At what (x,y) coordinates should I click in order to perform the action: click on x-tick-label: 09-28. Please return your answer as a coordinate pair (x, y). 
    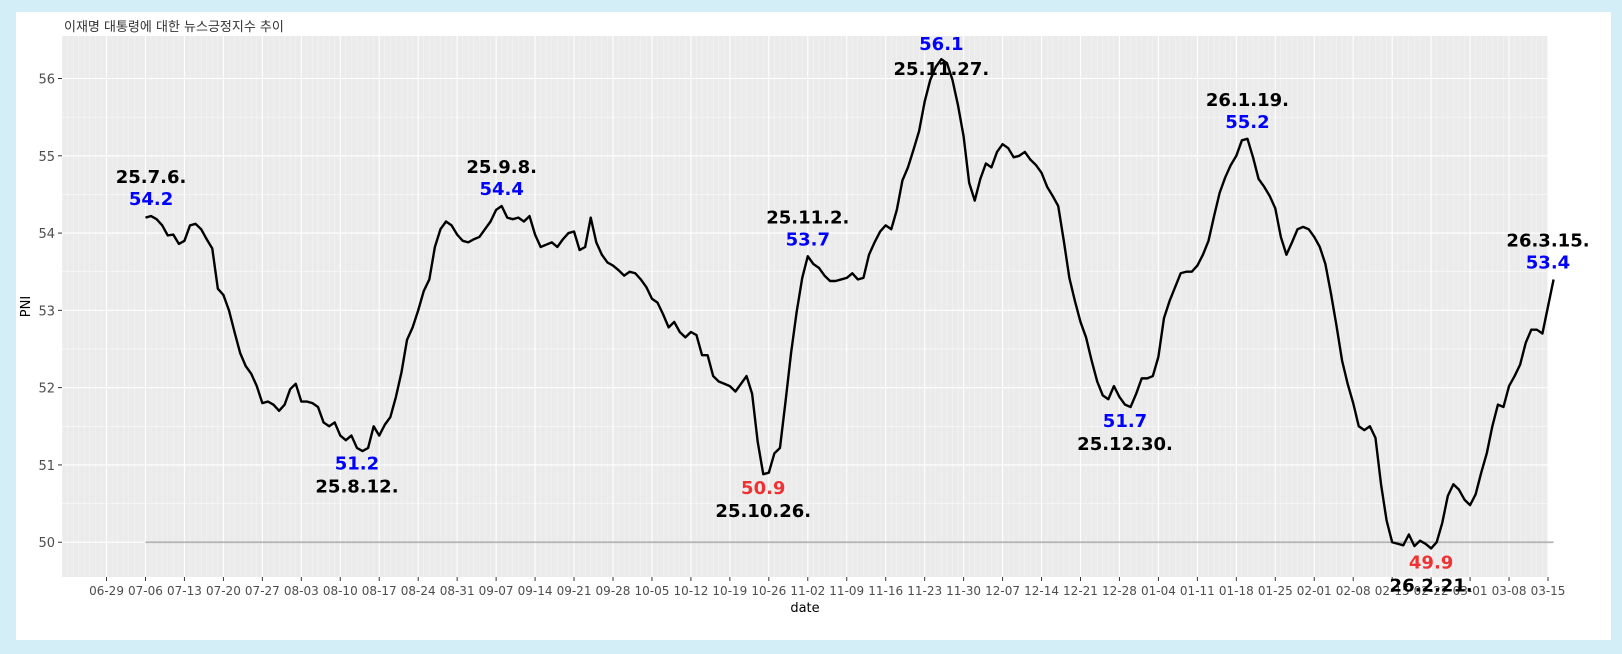
    Looking at the image, I should click on (613, 591).